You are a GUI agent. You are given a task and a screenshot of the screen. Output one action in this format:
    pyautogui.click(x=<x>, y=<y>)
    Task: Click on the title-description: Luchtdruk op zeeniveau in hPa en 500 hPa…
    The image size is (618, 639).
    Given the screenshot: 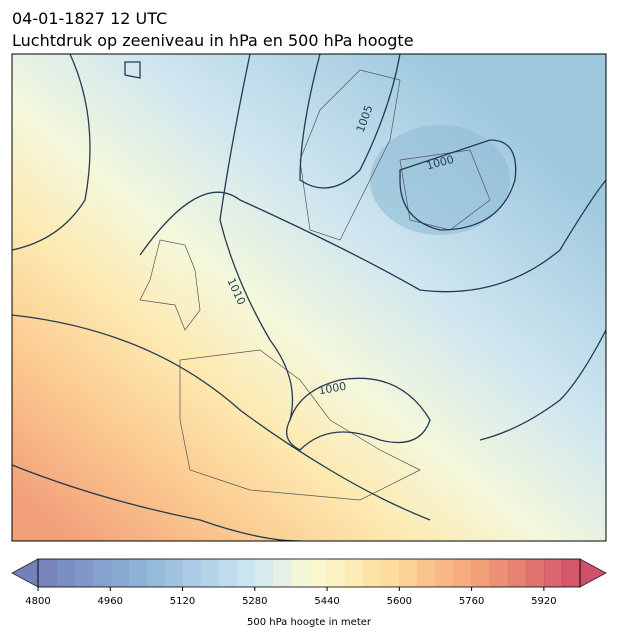 What is the action you would take?
    pyautogui.click(x=213, y=40)
    